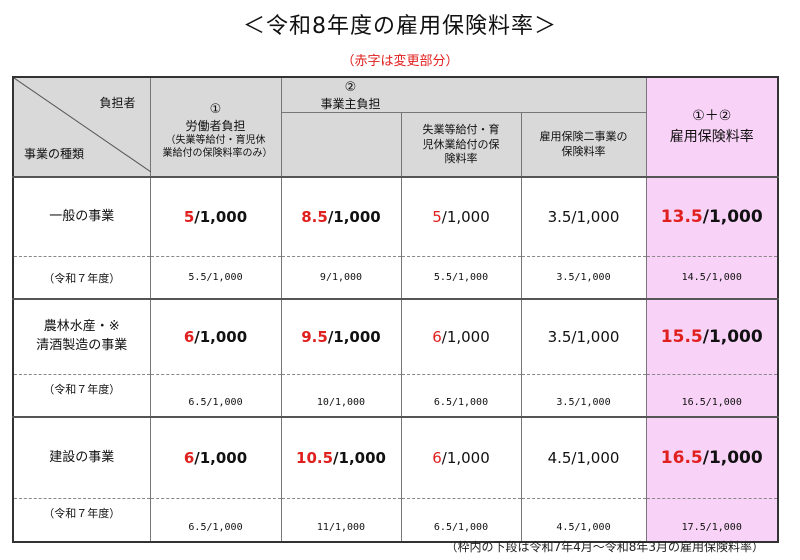 The height and width of the screenshot is (560, 800). What do you see at coordinates (341, 277) in the screenshot?
I see `prev-employer-rate: 9/1,000` at bounding box center [341, 277].